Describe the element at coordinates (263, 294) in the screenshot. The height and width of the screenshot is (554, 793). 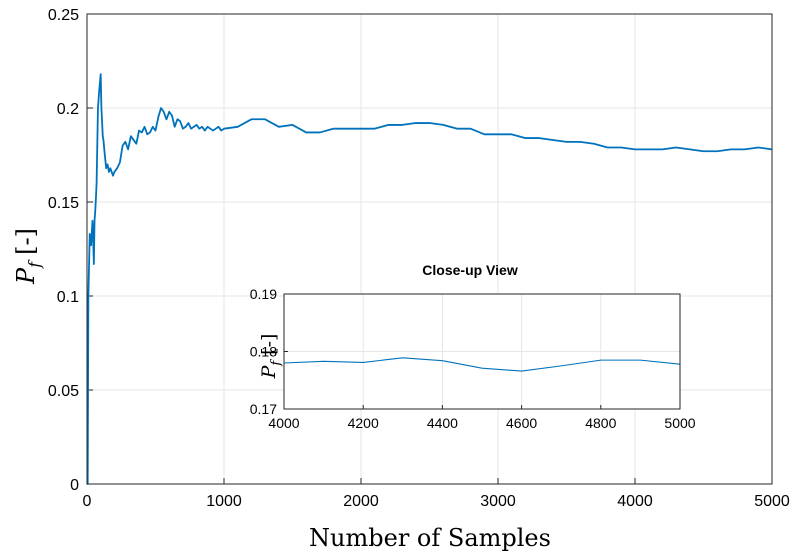
I see `y-tick-label: 0.19` at that location.